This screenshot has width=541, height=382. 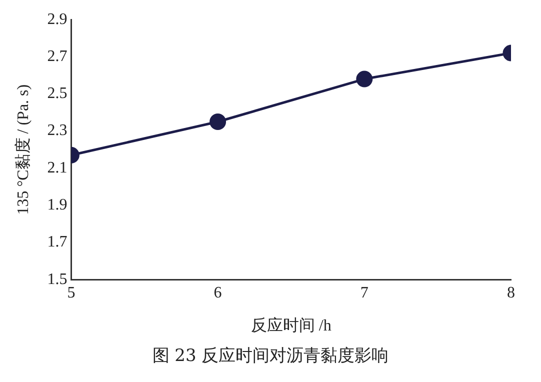 What do you see at coordinates (291, 325) in the screenshot?
I see `x-axis-title: 反应时间 /h` at bounding box center [291, 325].